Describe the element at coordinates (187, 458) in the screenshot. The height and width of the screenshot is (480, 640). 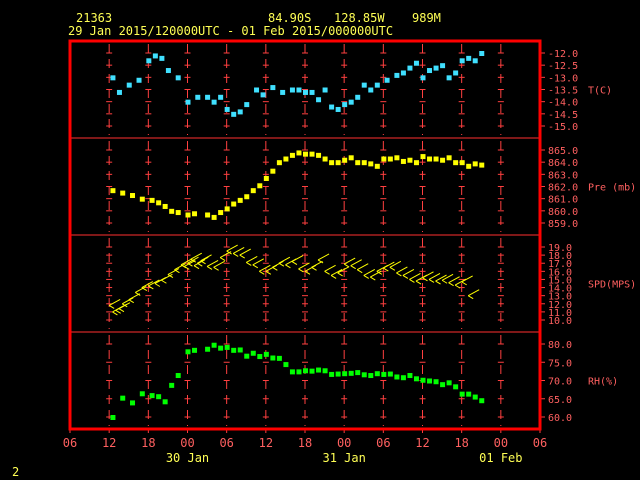
I see `date-label: 30 Jan` at that location.